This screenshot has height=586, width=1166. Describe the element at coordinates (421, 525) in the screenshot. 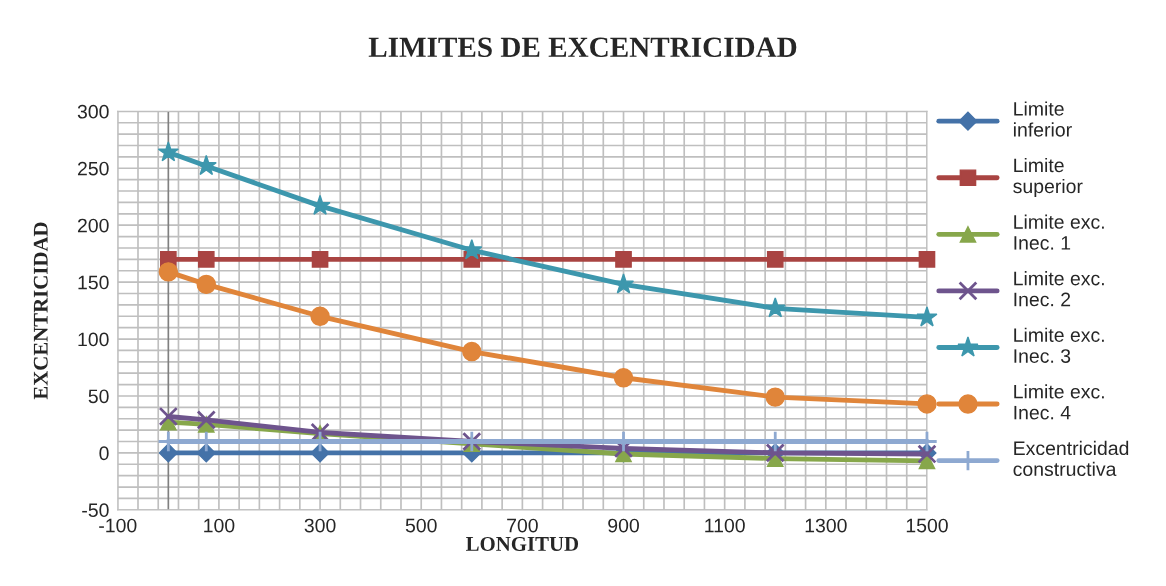

I see `x-tick-label: 500` at that location.